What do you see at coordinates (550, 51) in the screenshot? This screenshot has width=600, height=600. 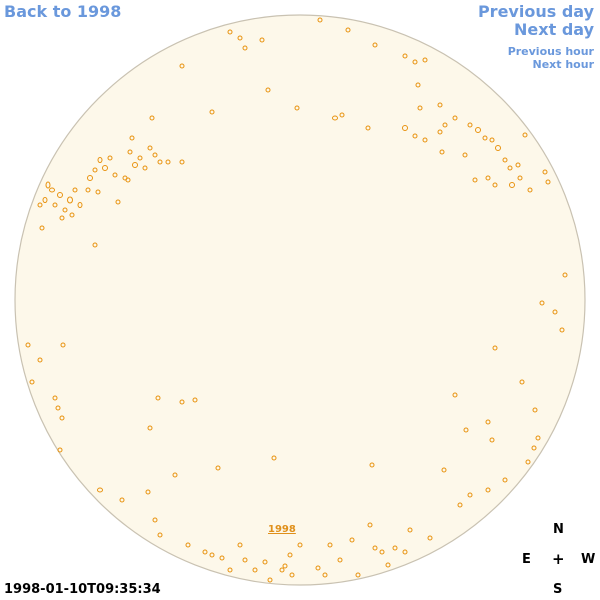 I see `previous-hour-link: Previous hour` at bounding box center [550, 51].